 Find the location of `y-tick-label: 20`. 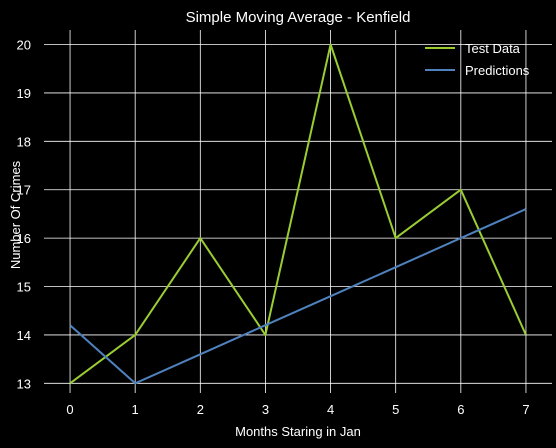

y-tick-label: 20 is located at coordinates (24, 45).